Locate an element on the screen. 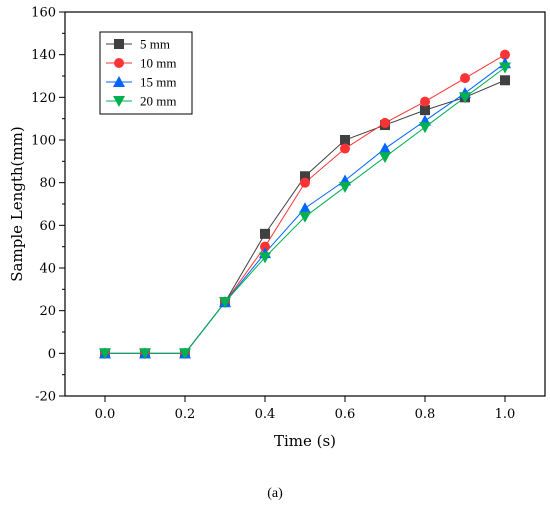 This screenshot has height=506, width=550. figure-caption: (a) is located at coordinates (275, 493).